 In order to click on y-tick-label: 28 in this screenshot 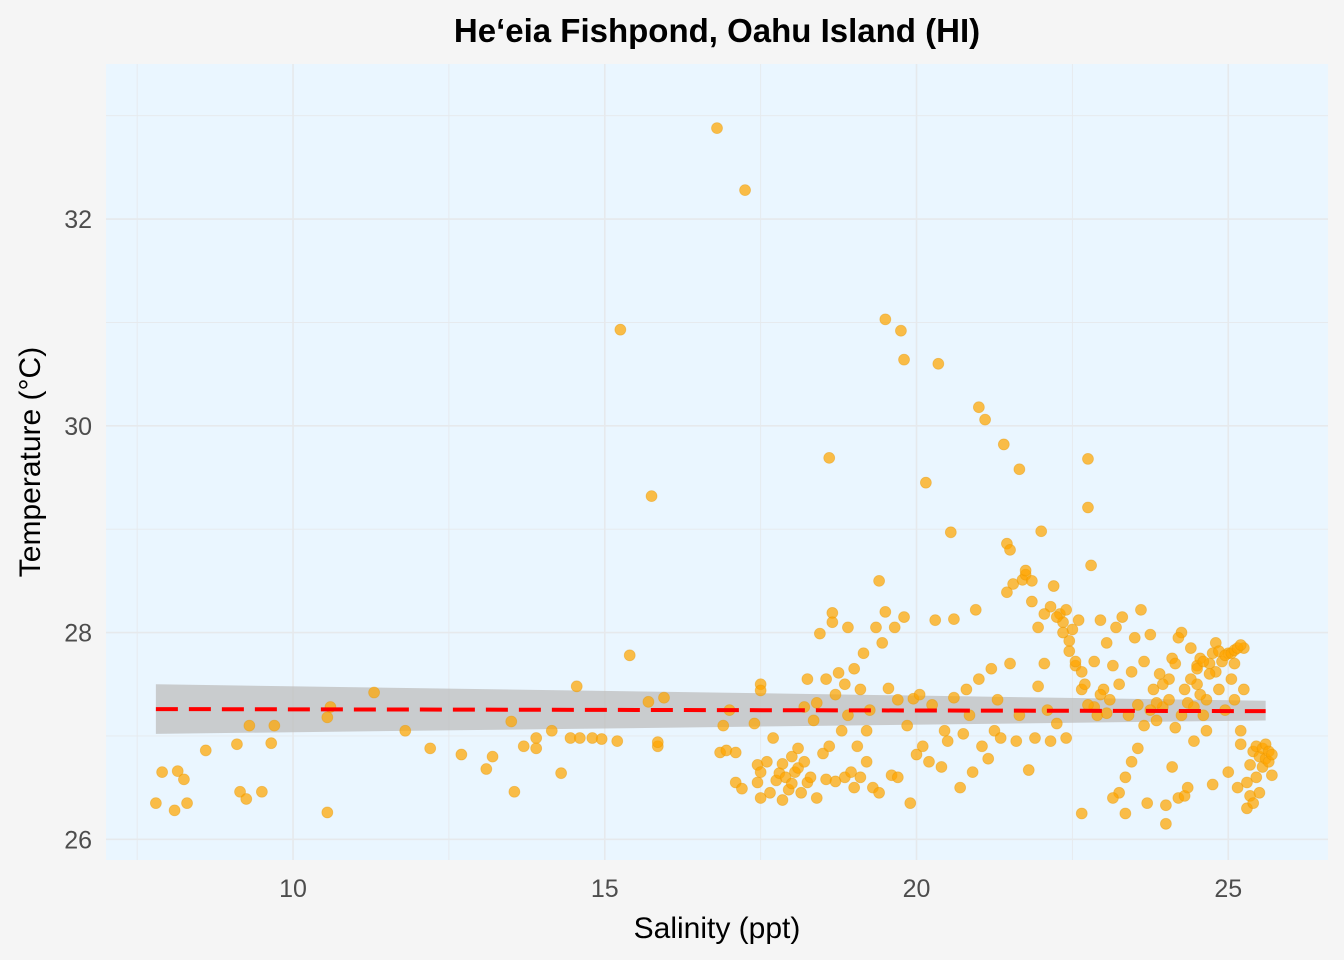, I will do `click(78, 634)`.